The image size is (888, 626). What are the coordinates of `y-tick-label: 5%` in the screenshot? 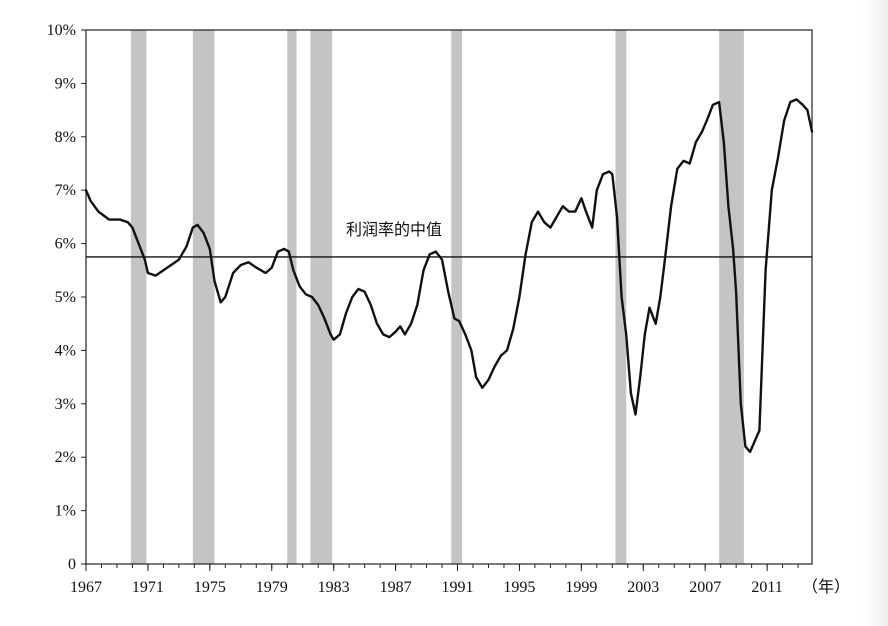 It's located at (65, 297).